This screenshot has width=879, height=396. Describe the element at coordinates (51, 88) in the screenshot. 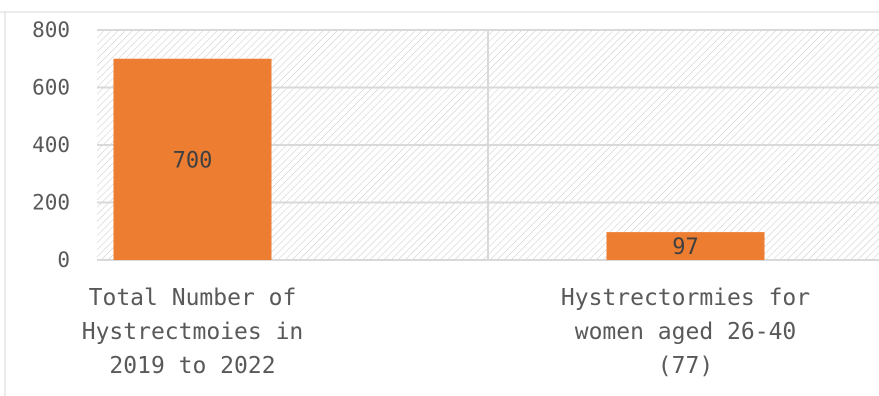

I see `y-tick-label: 600` at that location.